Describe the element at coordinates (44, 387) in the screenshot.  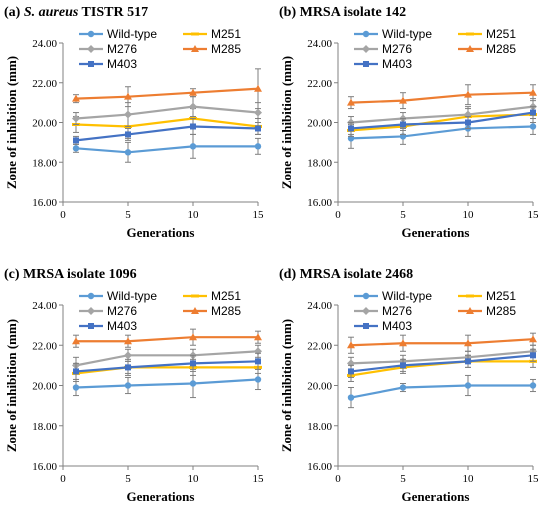
I see `y-tick-label: 20.00` at that location.